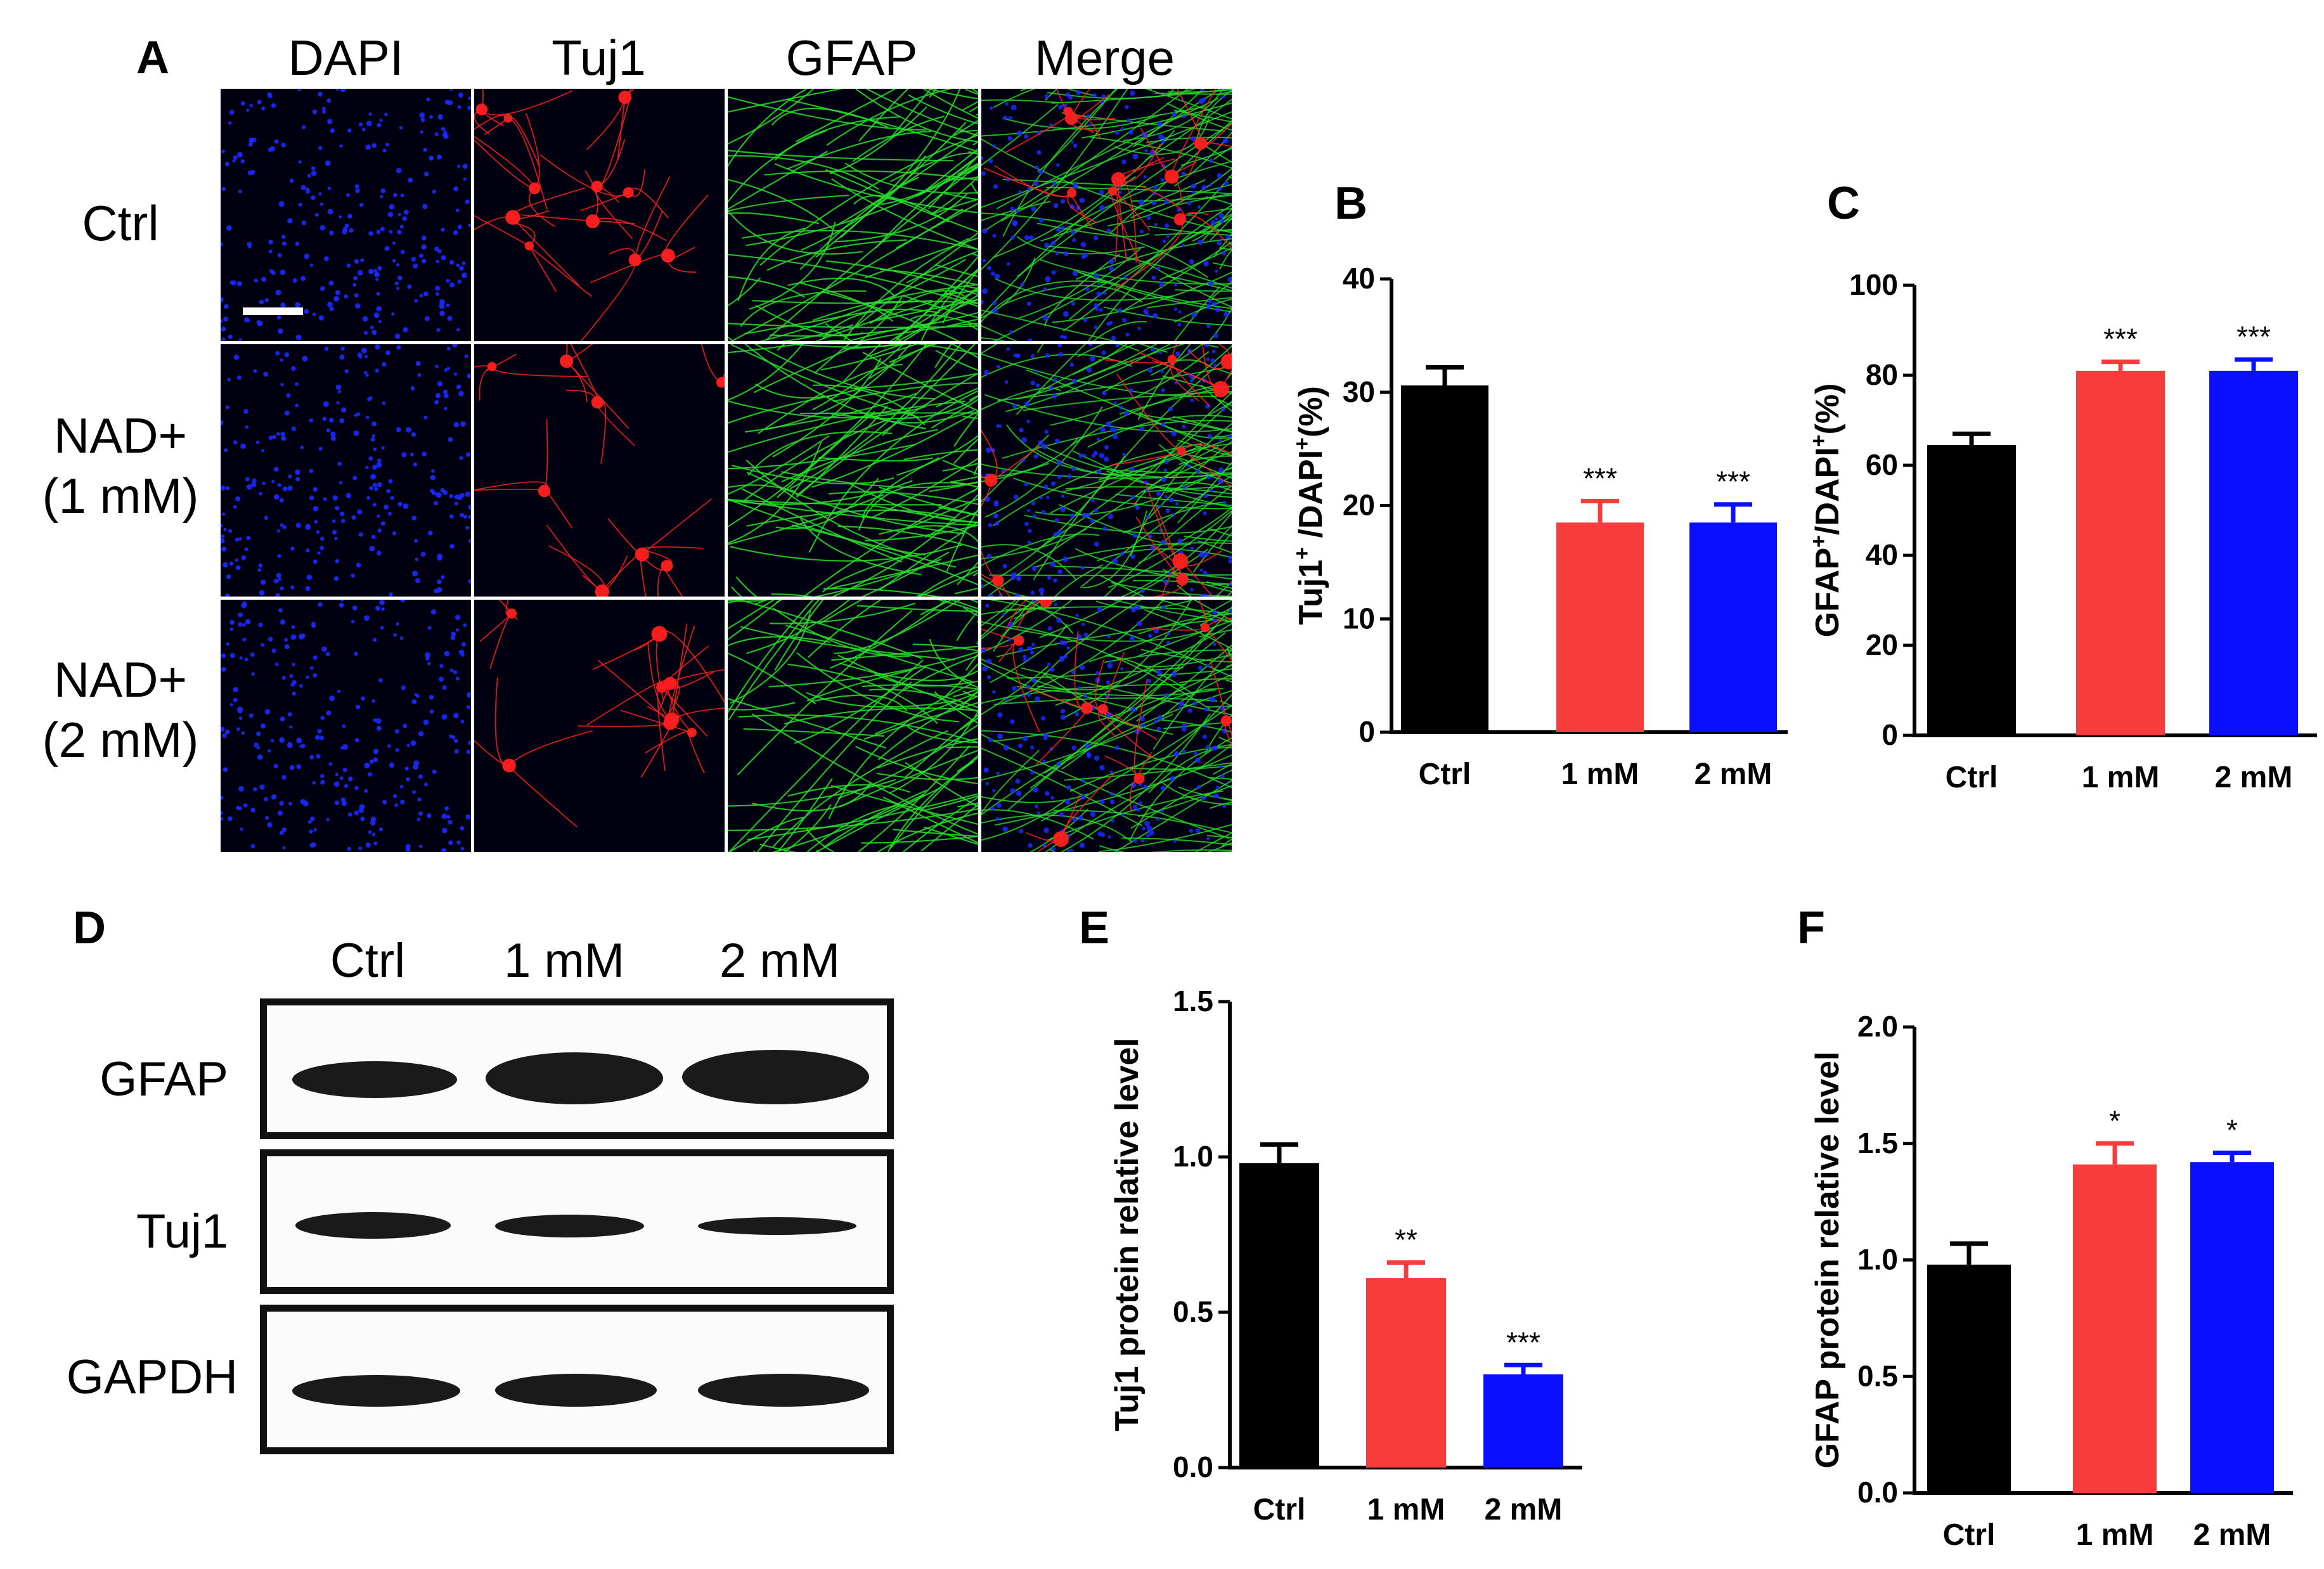  What do you see at coordinates (1311, 505) in the screenshot?
I see `y-axis-label: Tuj1+ /DAPI+(%)` at bounding box center [1311, 505].